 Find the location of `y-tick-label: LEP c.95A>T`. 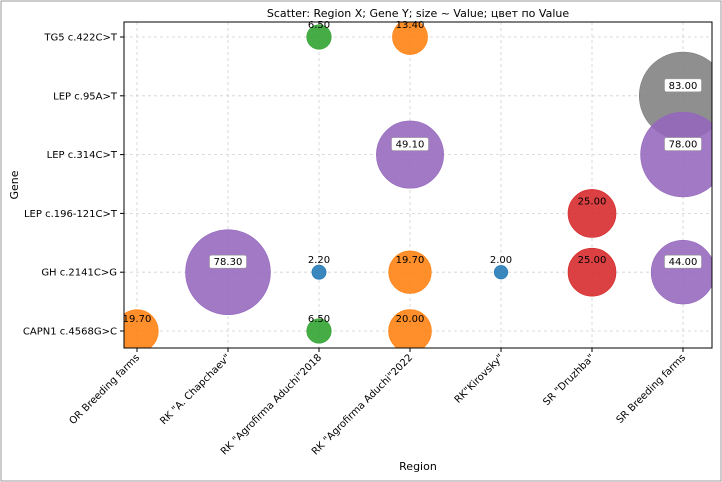

y-tick-label: LEP c.95A>T is located at coordinates (85, 96).